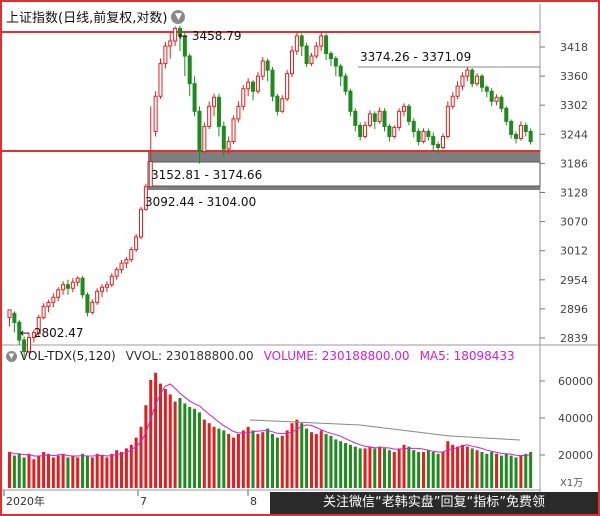 This screenshot has width=600, height=516. What do you see at coordinates (210, 36) in the screenshot?
I see `high-annotation: ← 3458.79` at bounding box center [210, 36].